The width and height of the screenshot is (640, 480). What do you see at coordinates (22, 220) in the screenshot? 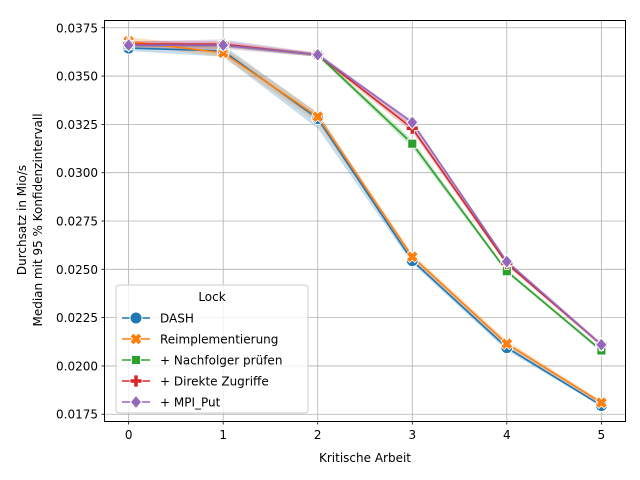
I see `y-axis-title-line-1: Durchsatz in Mio/s` at bounding box center [22, 220].